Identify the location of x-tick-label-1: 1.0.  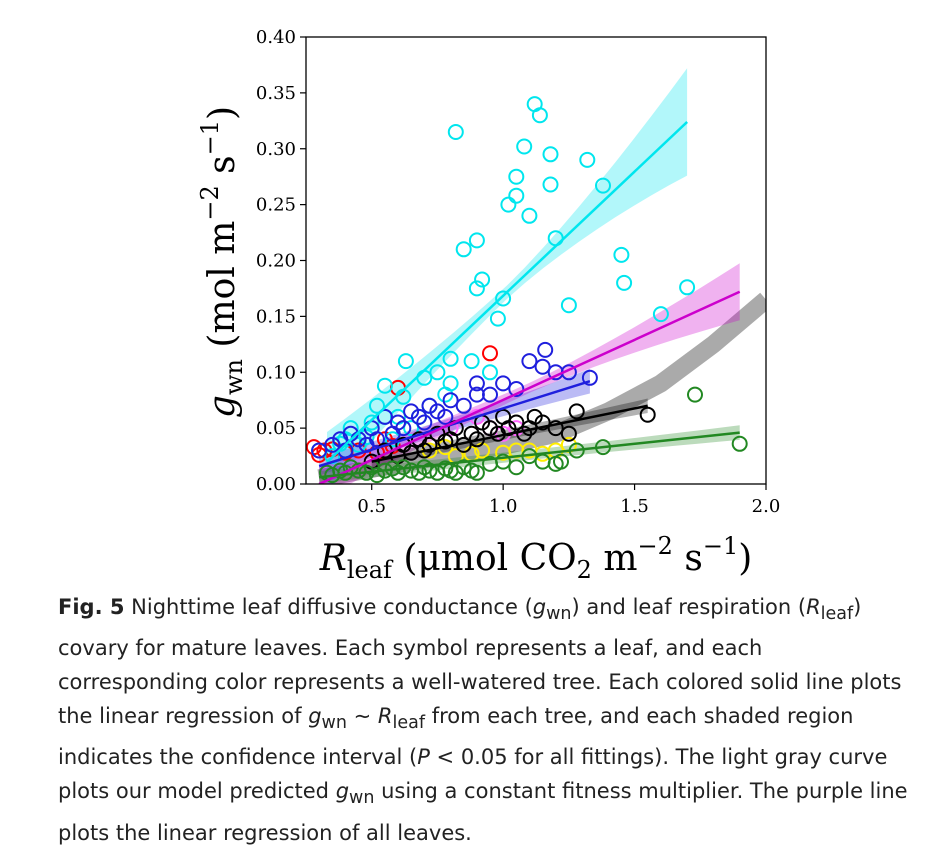
(503, 506).